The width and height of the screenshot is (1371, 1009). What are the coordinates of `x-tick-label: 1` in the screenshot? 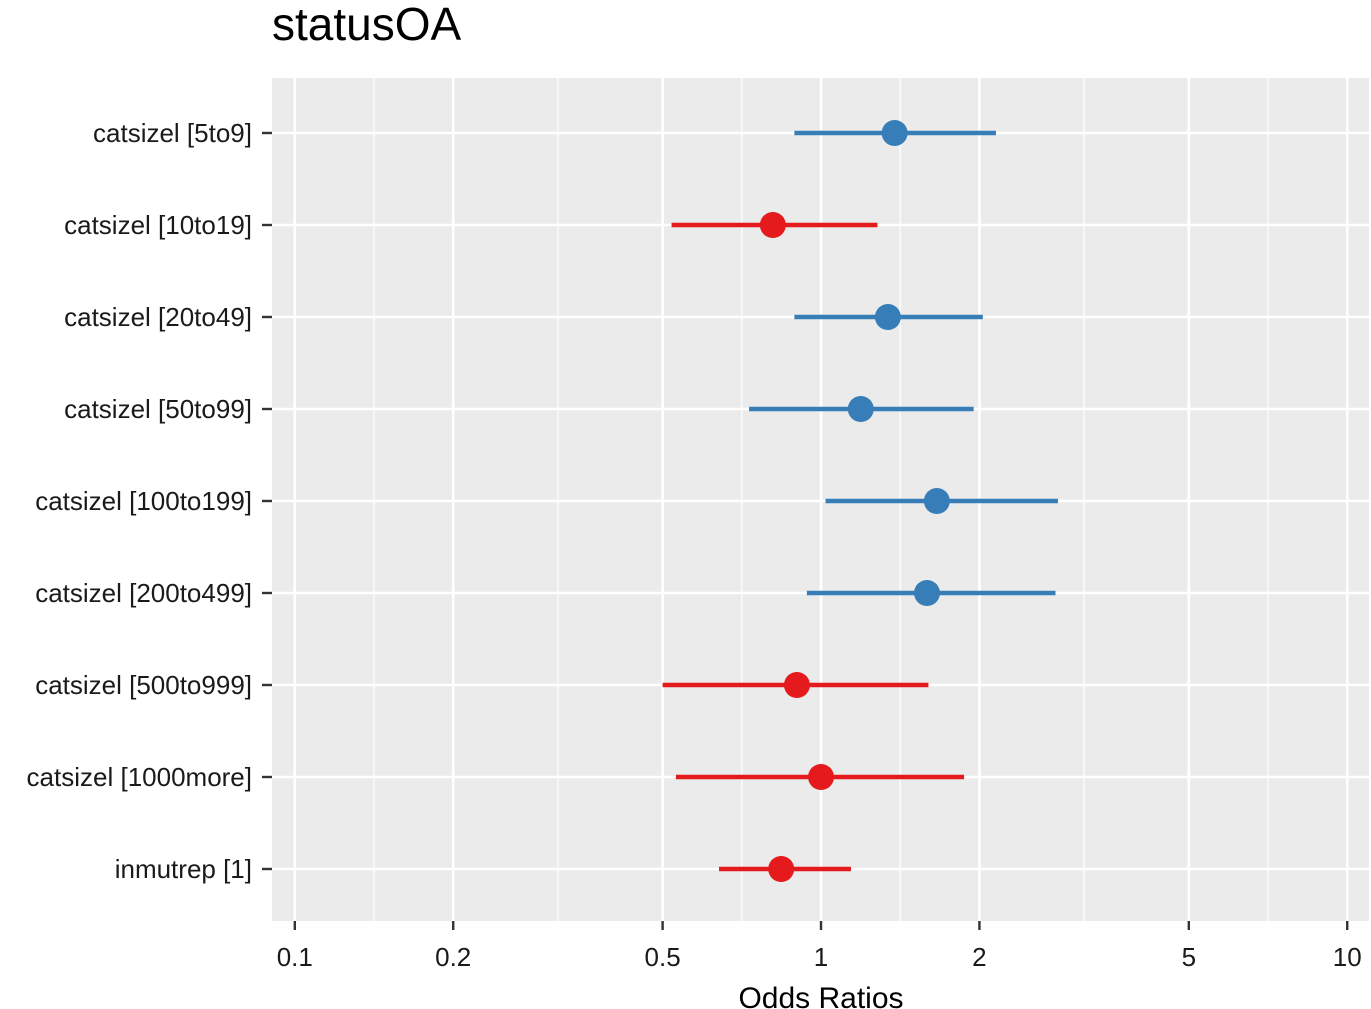 It's located at (821, 957).